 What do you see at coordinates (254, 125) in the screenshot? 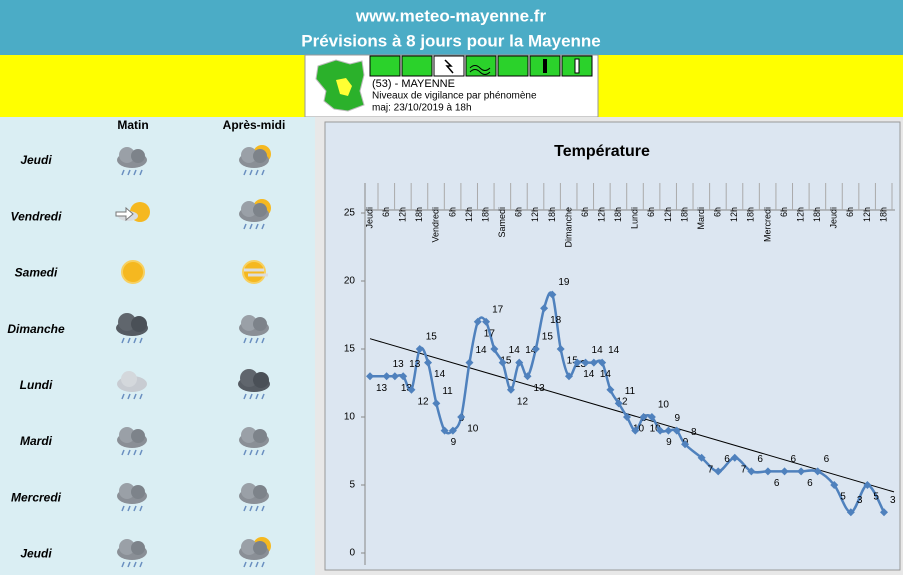
I see `column-header: Après-midi` at bounding box center [254, 125].